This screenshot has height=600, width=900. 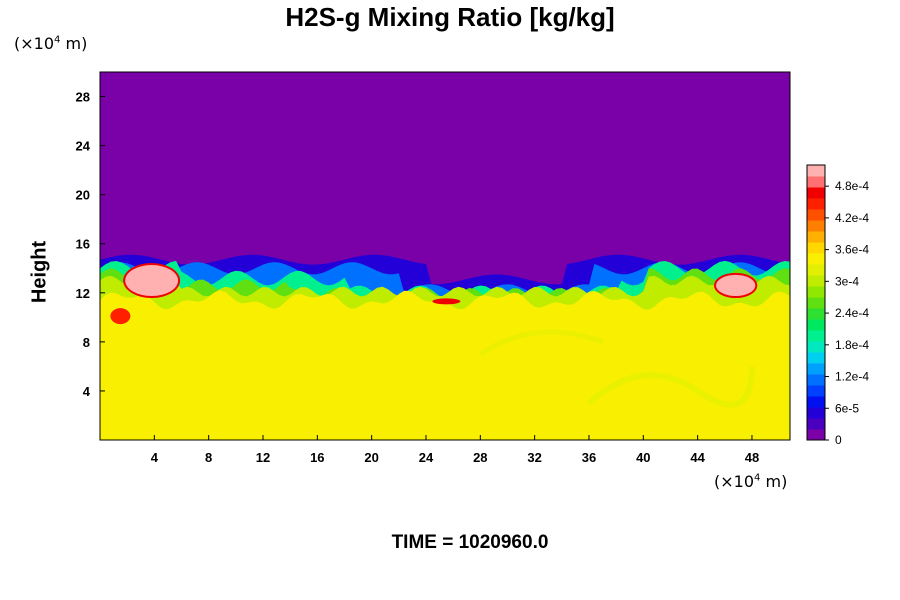 I want to click on x-tick-label-16: 16, so click(x=317, y=457).